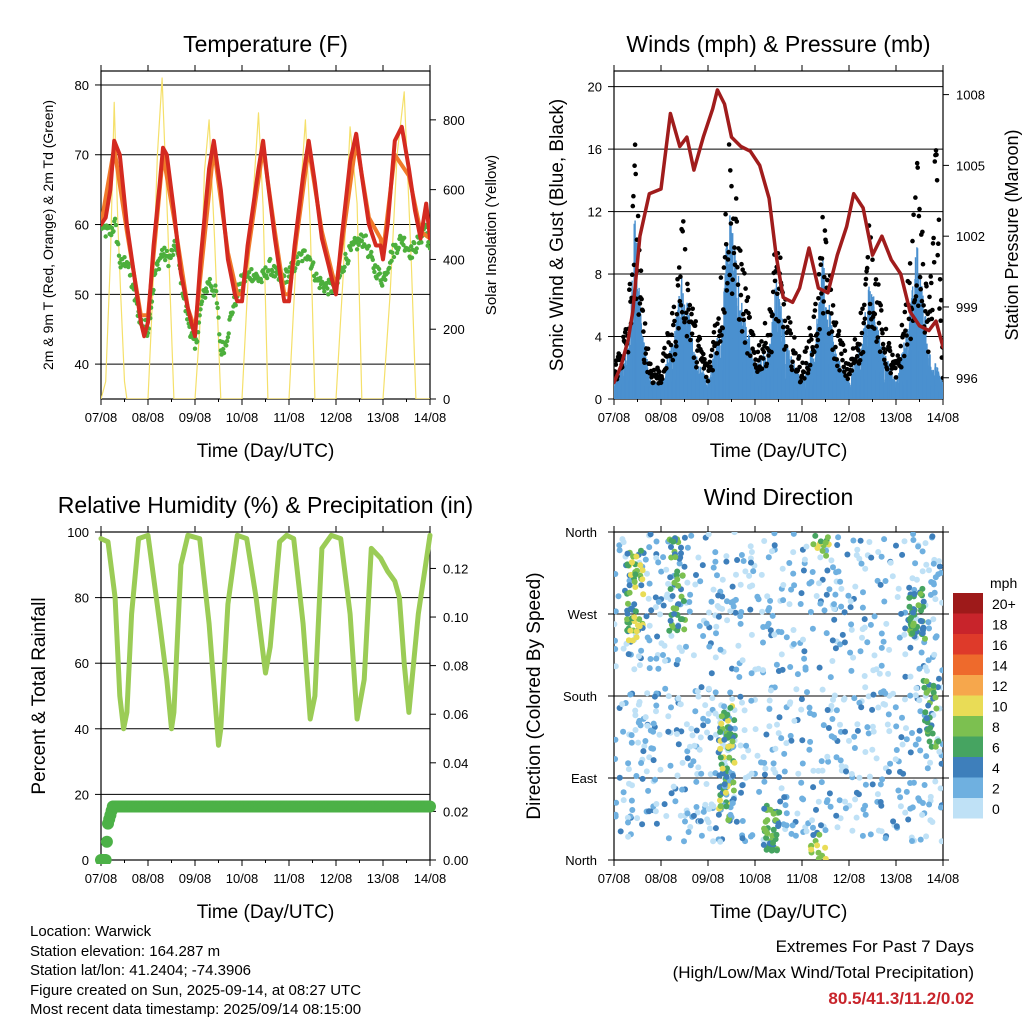  Describe the element at coordinates (85, 860) in the screenshot. I see `y-tick-label: 0` at that location.